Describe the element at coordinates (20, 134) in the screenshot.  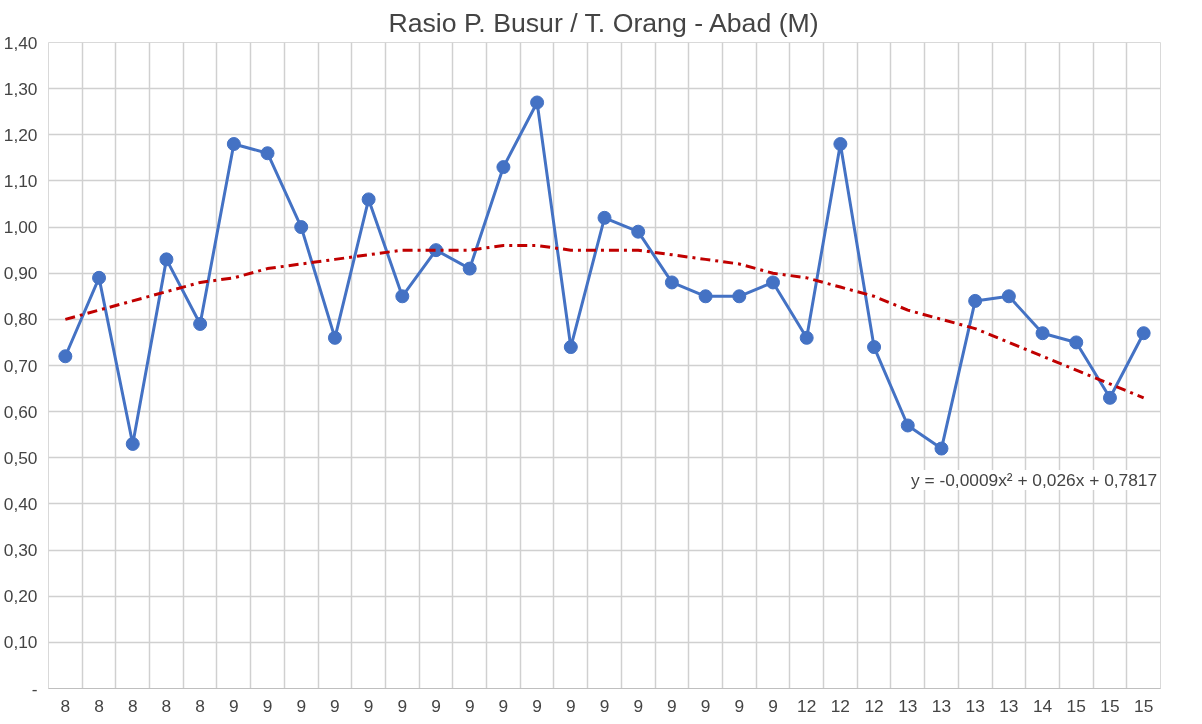
I see `y-tick-label: 1,20` at that location.